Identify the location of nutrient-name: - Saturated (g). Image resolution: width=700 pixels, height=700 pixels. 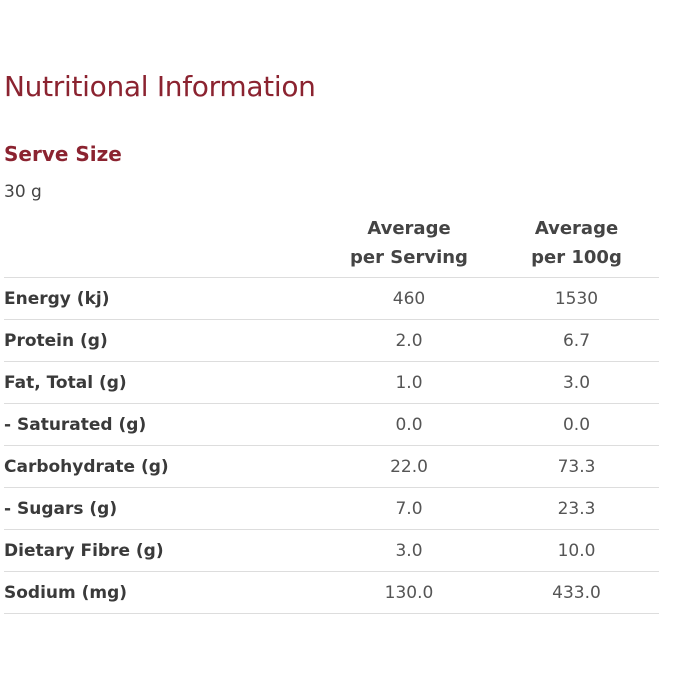
(164, 424).